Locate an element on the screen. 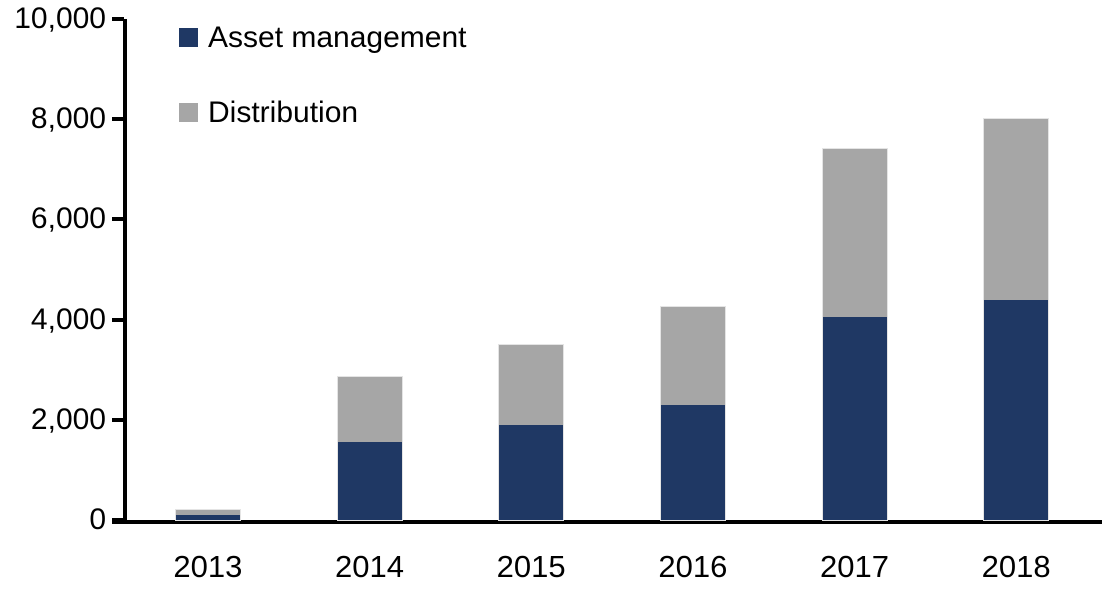  legend-item-distribution: Distribution is located at coordinates (322, 112).